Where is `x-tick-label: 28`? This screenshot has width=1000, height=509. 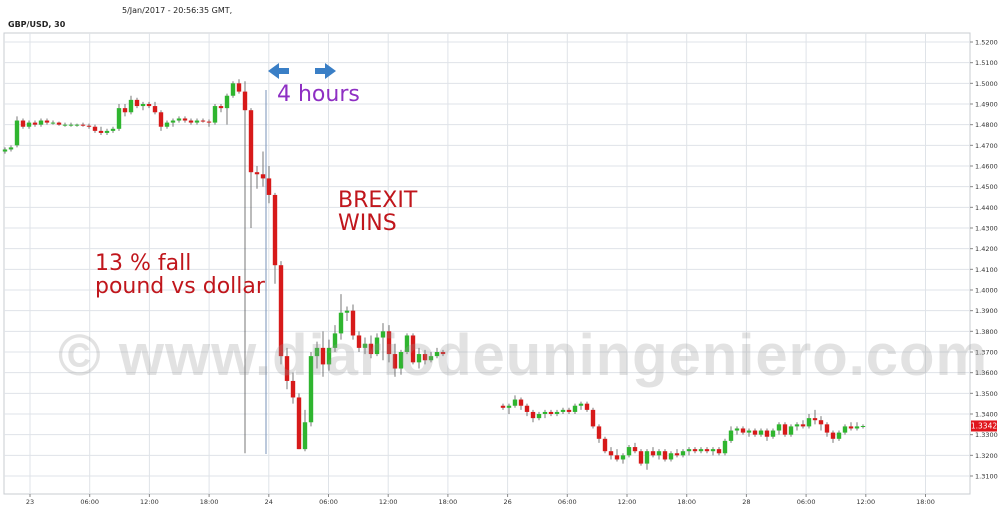 x-tick-label: 28 is located at coordinates (746, 502).